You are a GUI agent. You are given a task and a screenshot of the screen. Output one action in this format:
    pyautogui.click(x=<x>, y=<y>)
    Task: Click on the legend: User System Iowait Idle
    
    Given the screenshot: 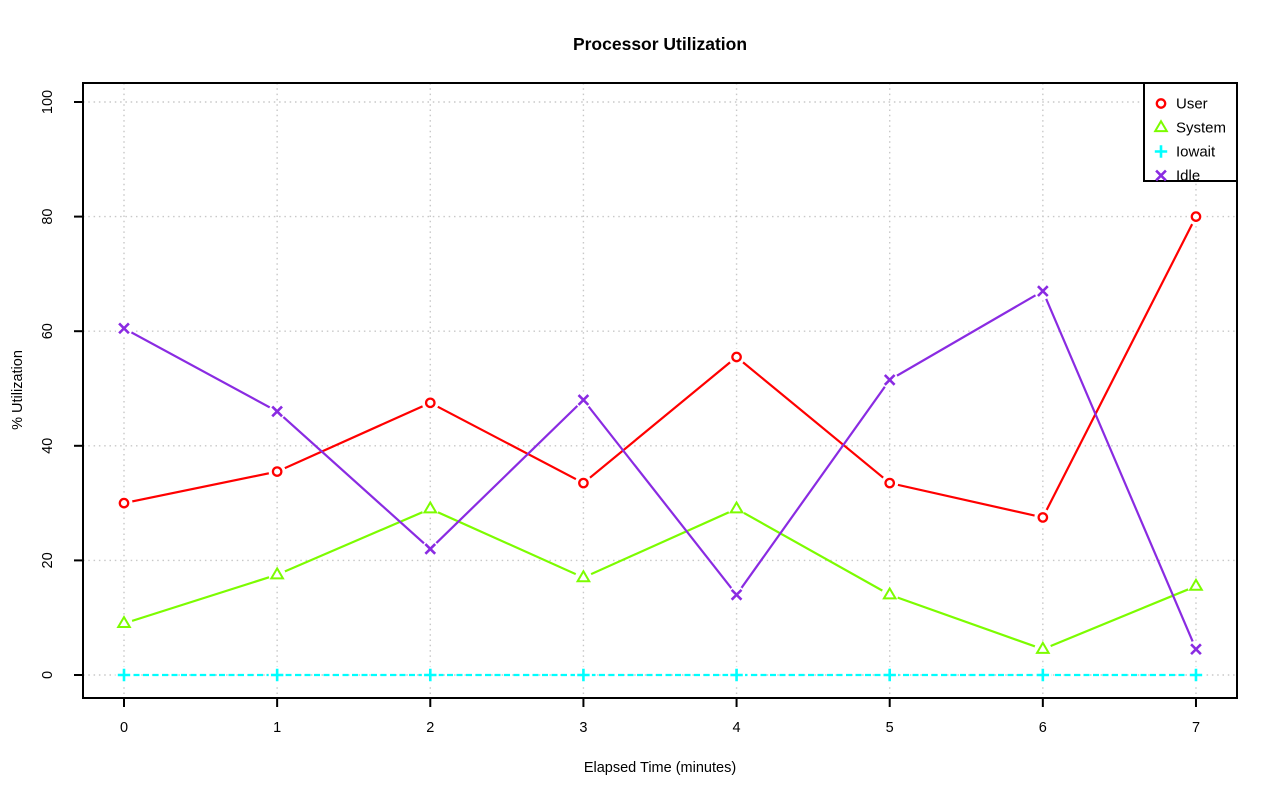 What is the action you would take?
    pyautogui.click(x=1190, y=133)
    